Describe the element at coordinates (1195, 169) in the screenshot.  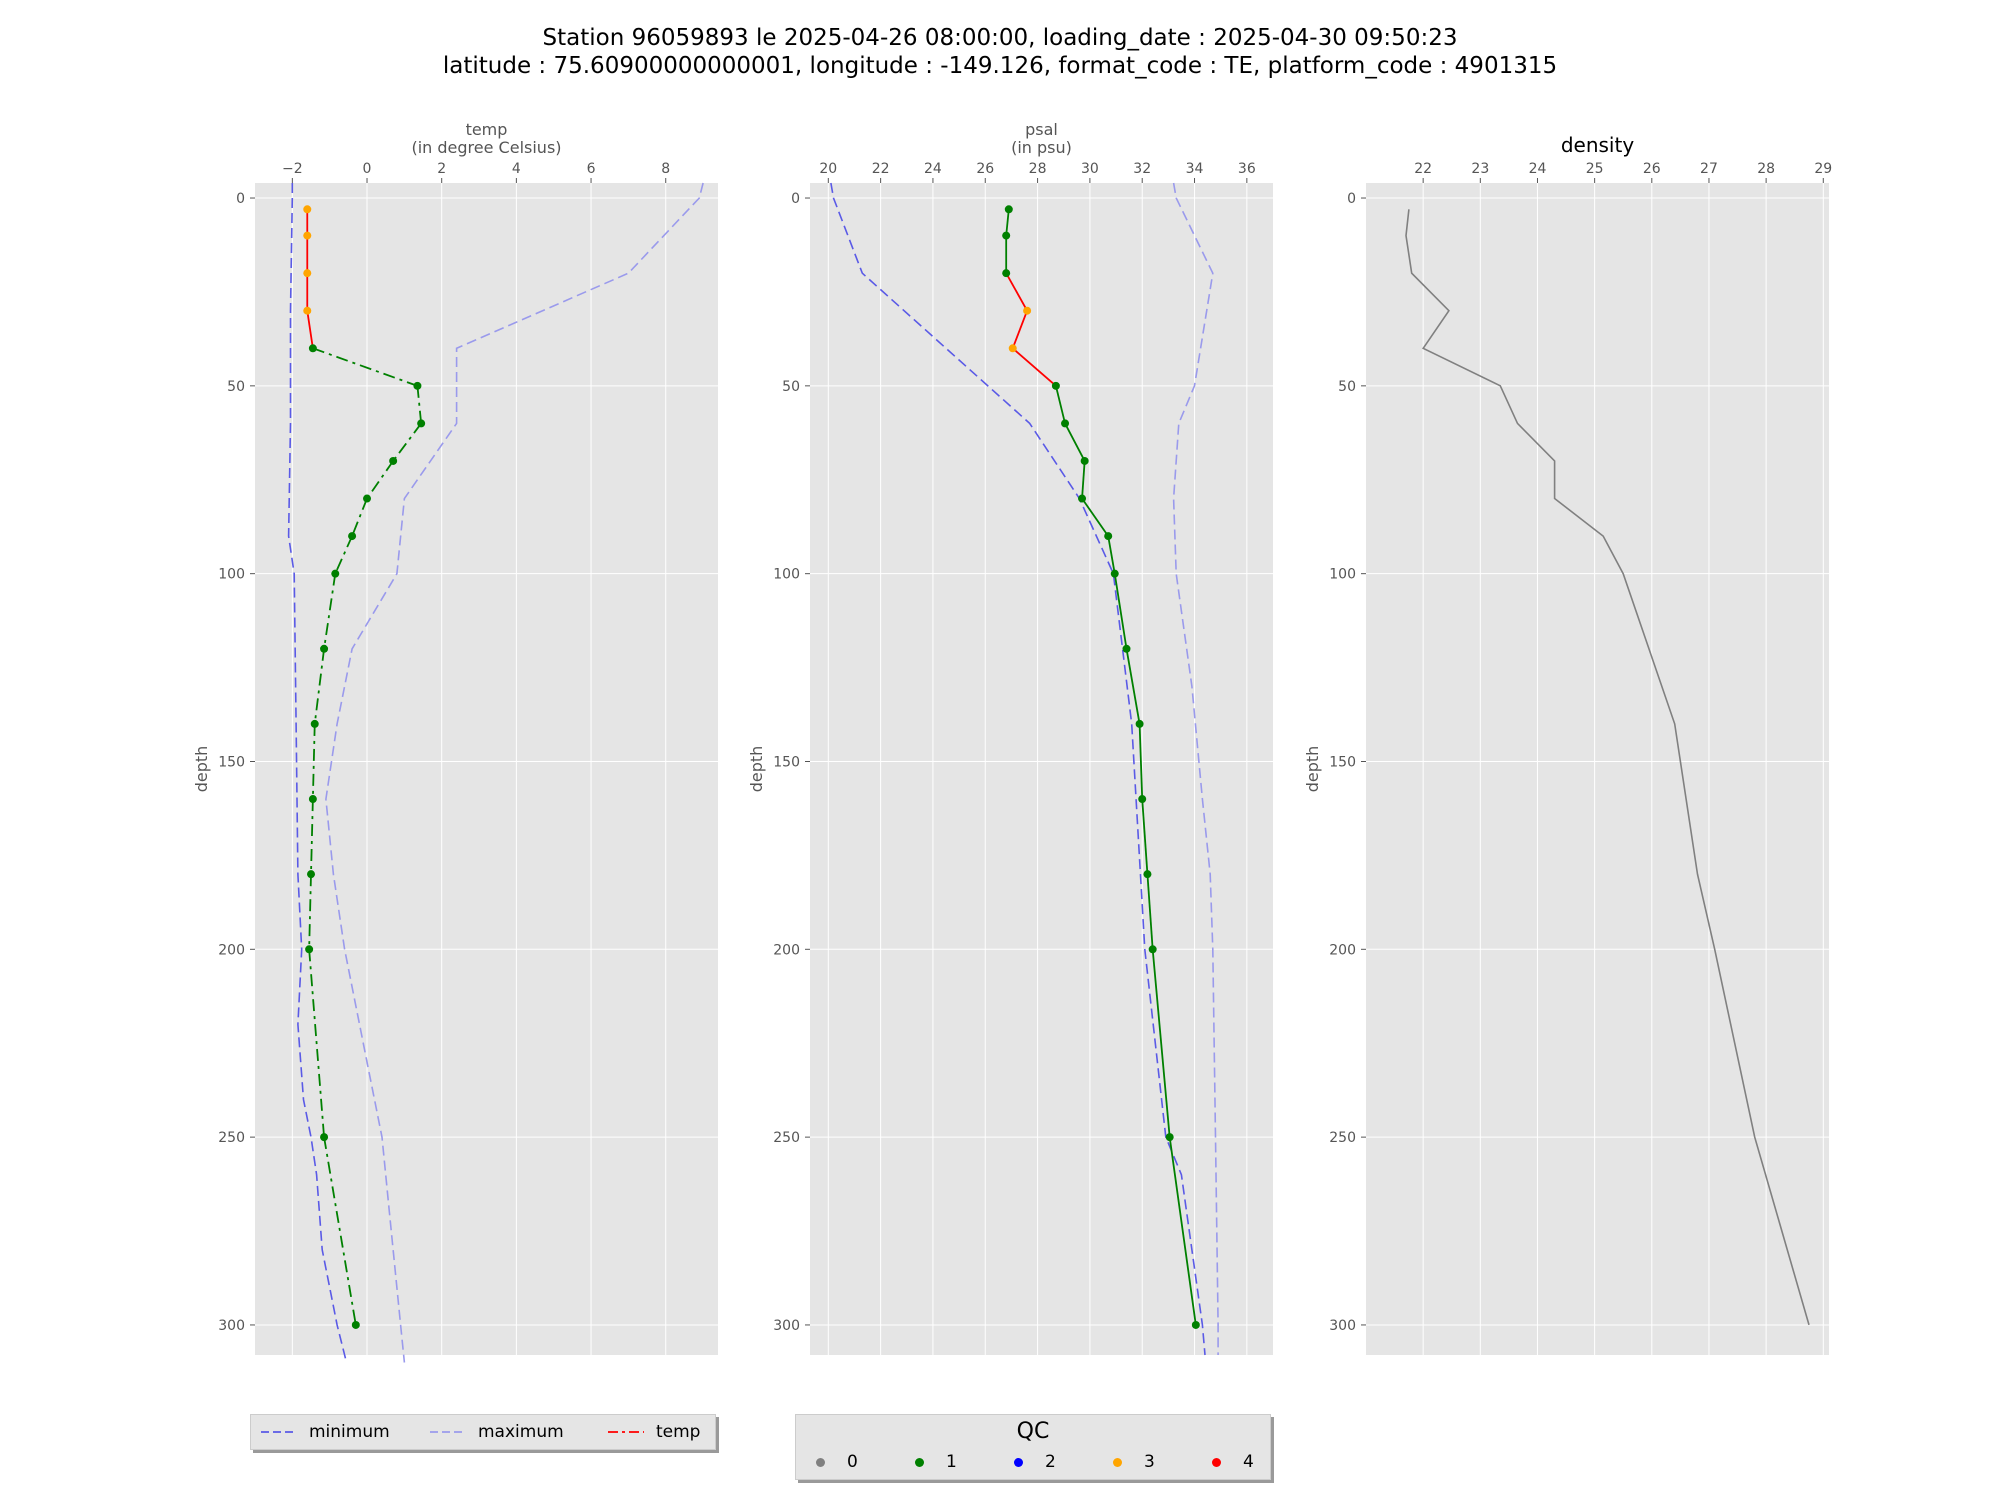
I see `x-tick-label: 34` at that location.